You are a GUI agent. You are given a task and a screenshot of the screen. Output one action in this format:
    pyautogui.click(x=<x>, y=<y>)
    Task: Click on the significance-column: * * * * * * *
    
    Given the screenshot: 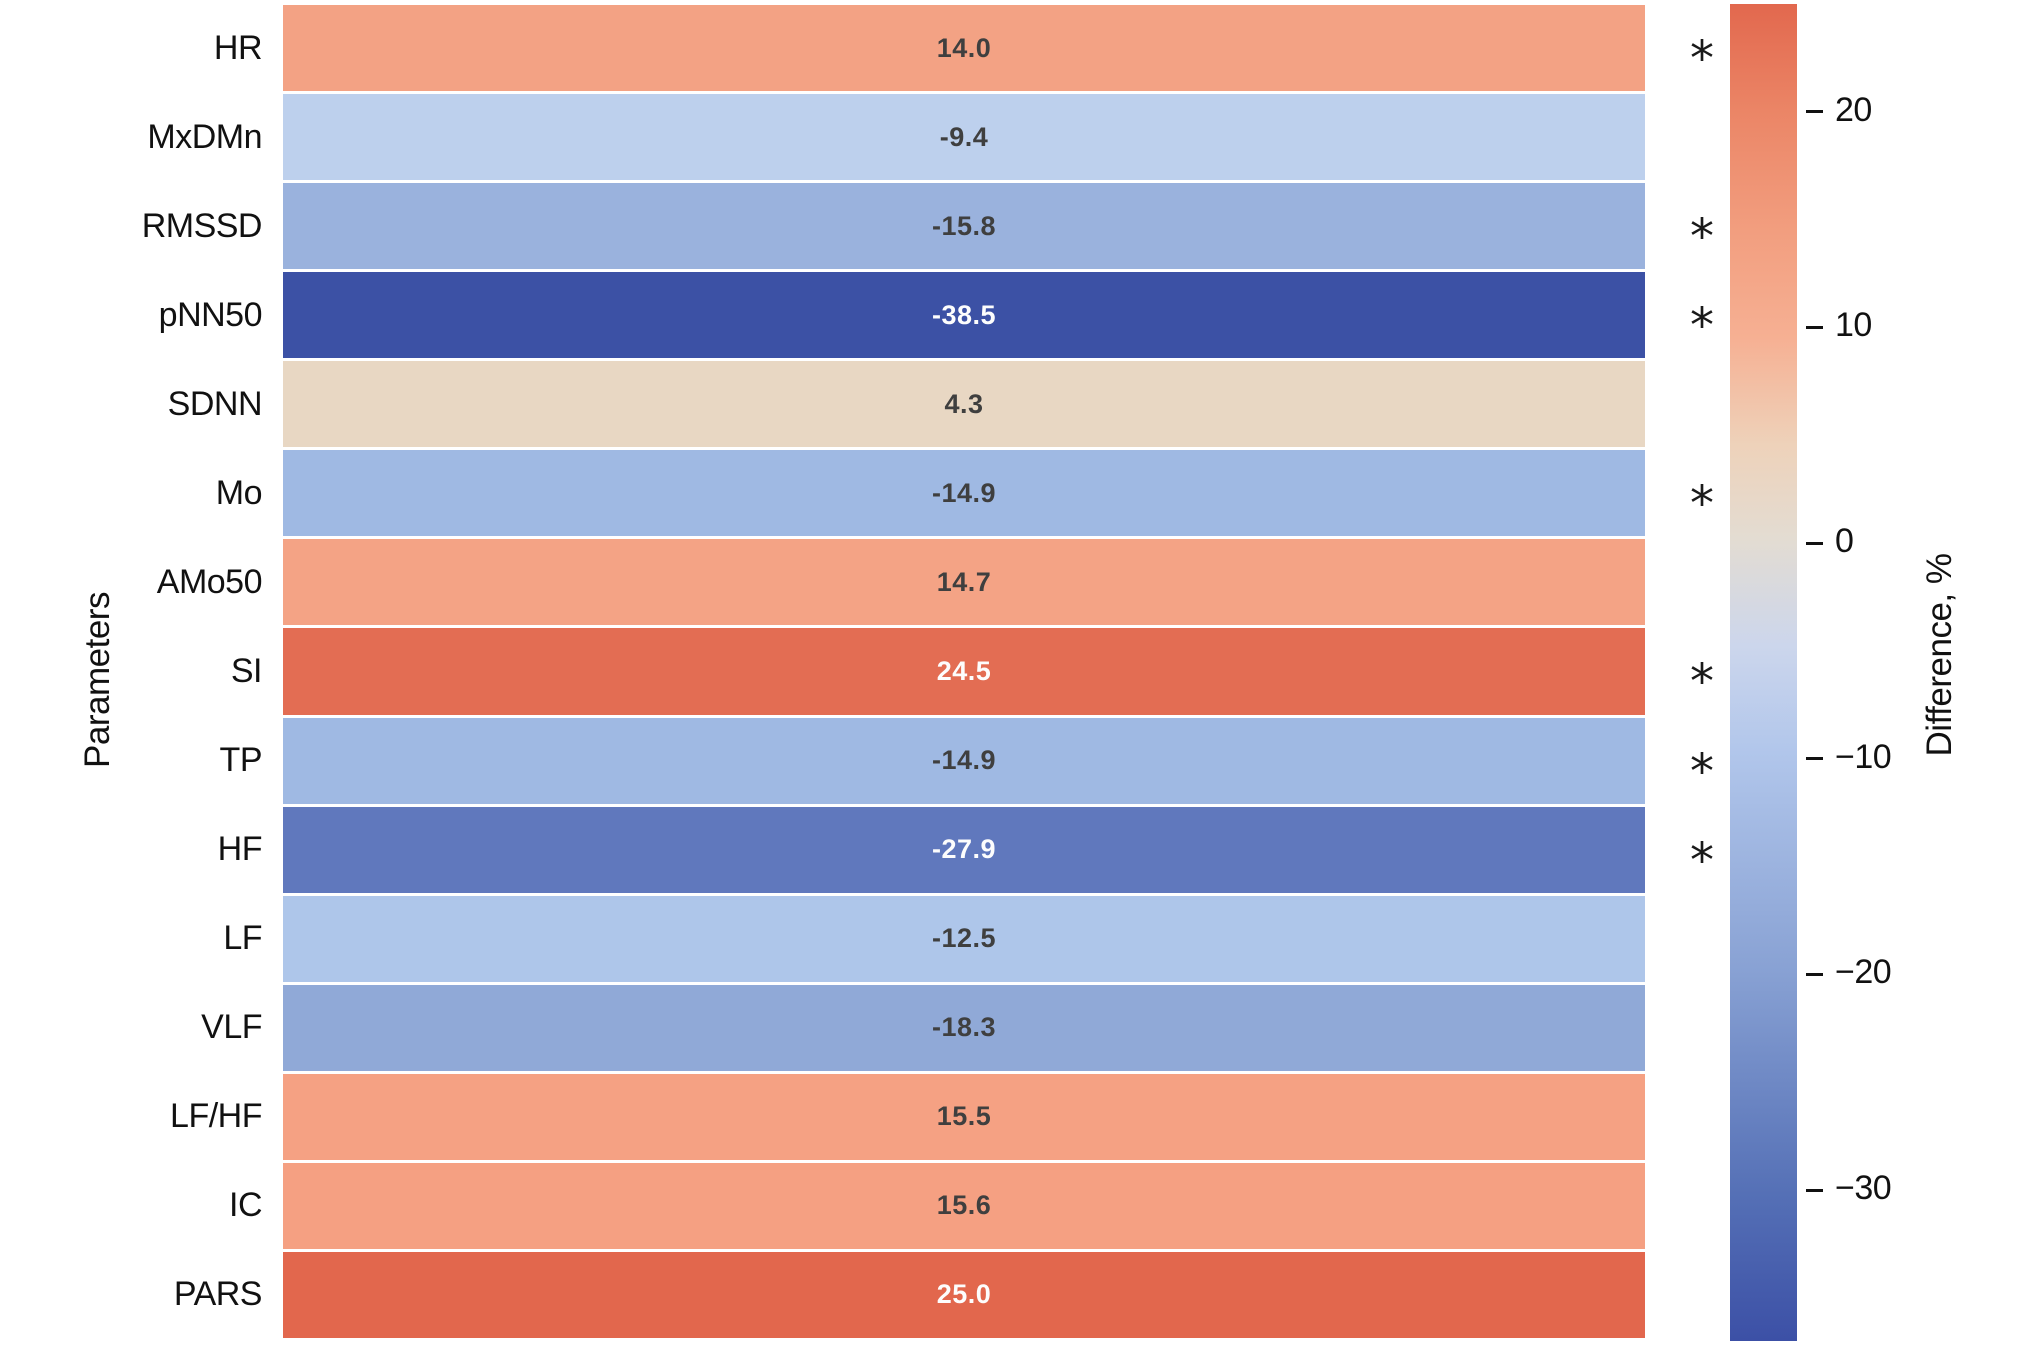 What is the action you would take?
    pyautogui.click(x=1702, y=671)
    